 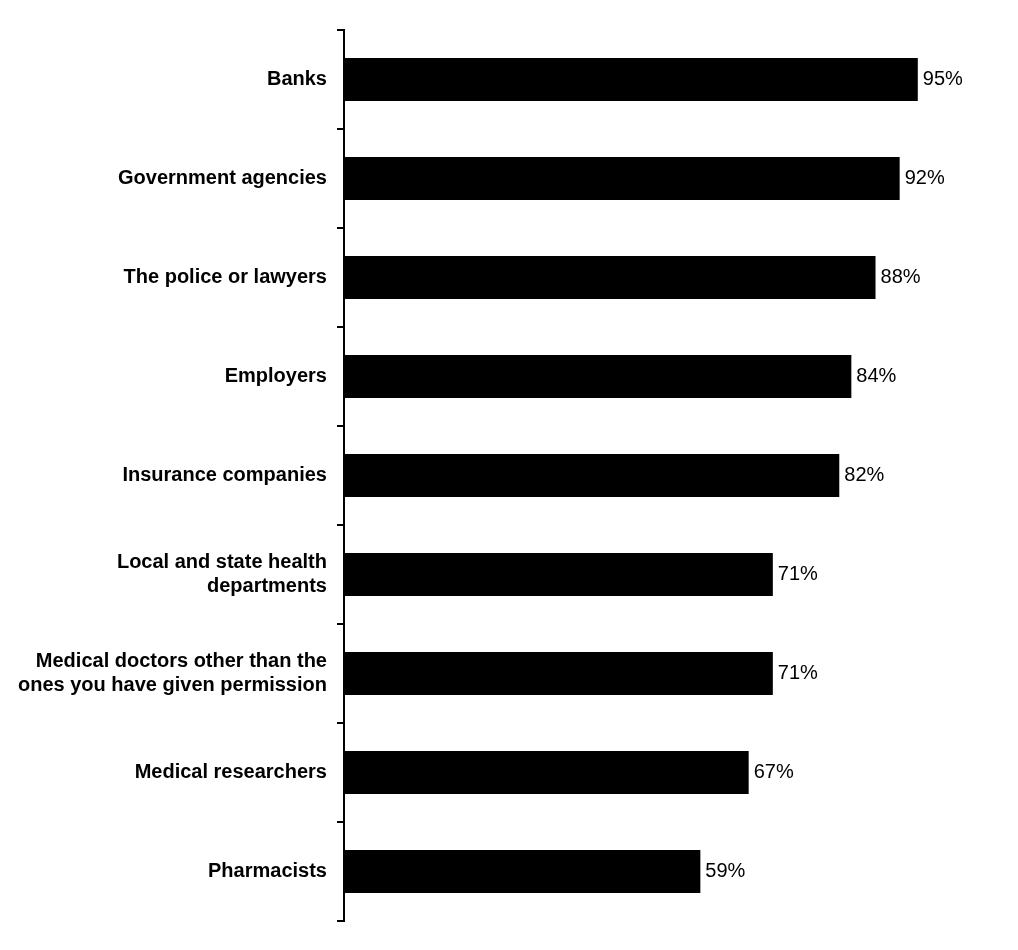 What do you see at coordinates (222, 177) in the screenshot?
I see `y-tick-label: Government agencies` at bounding box center [222, 177].